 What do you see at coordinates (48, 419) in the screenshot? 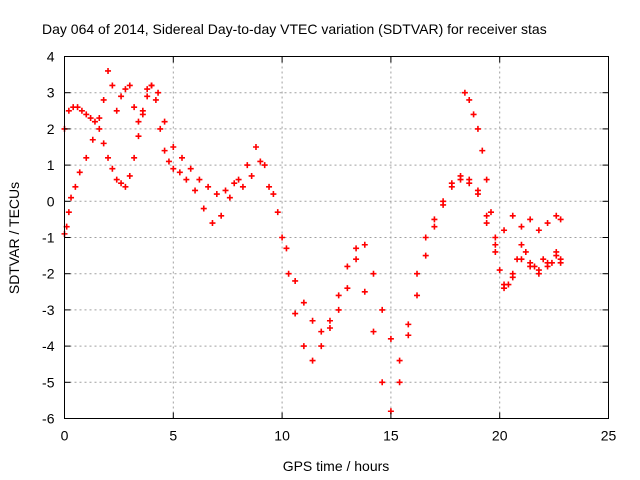
I see `y-tick-label: -6` at bounding box center [48, 419].